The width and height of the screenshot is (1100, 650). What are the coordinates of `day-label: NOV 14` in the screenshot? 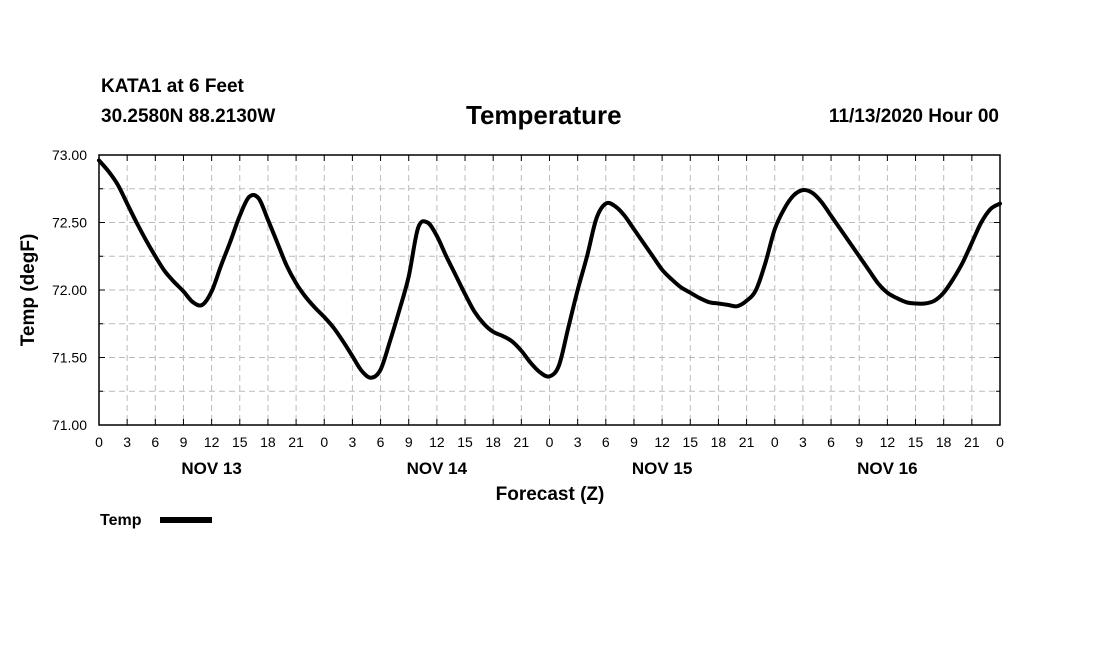 It's located at (437, 468).